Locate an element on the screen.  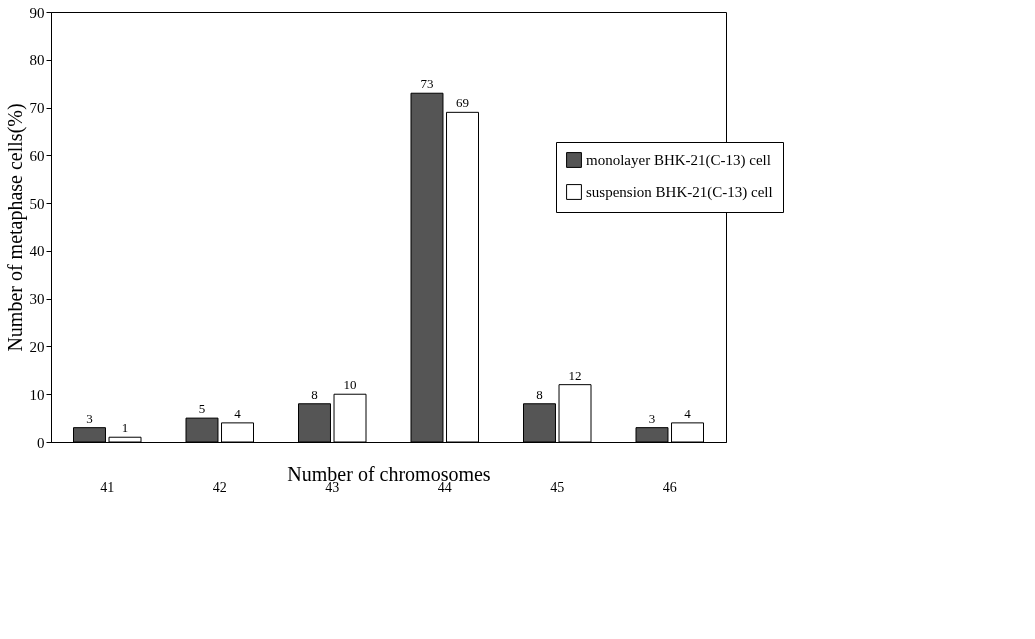
data-label: 69 is located at coordinates (463, 103).